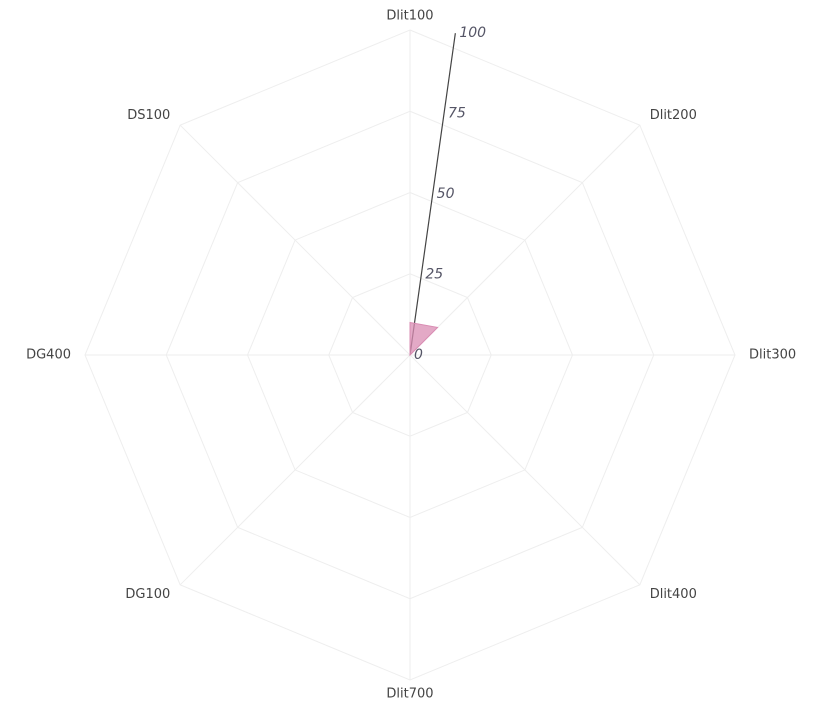  I want to click on y-tick-label: 50, so click(446, 194).